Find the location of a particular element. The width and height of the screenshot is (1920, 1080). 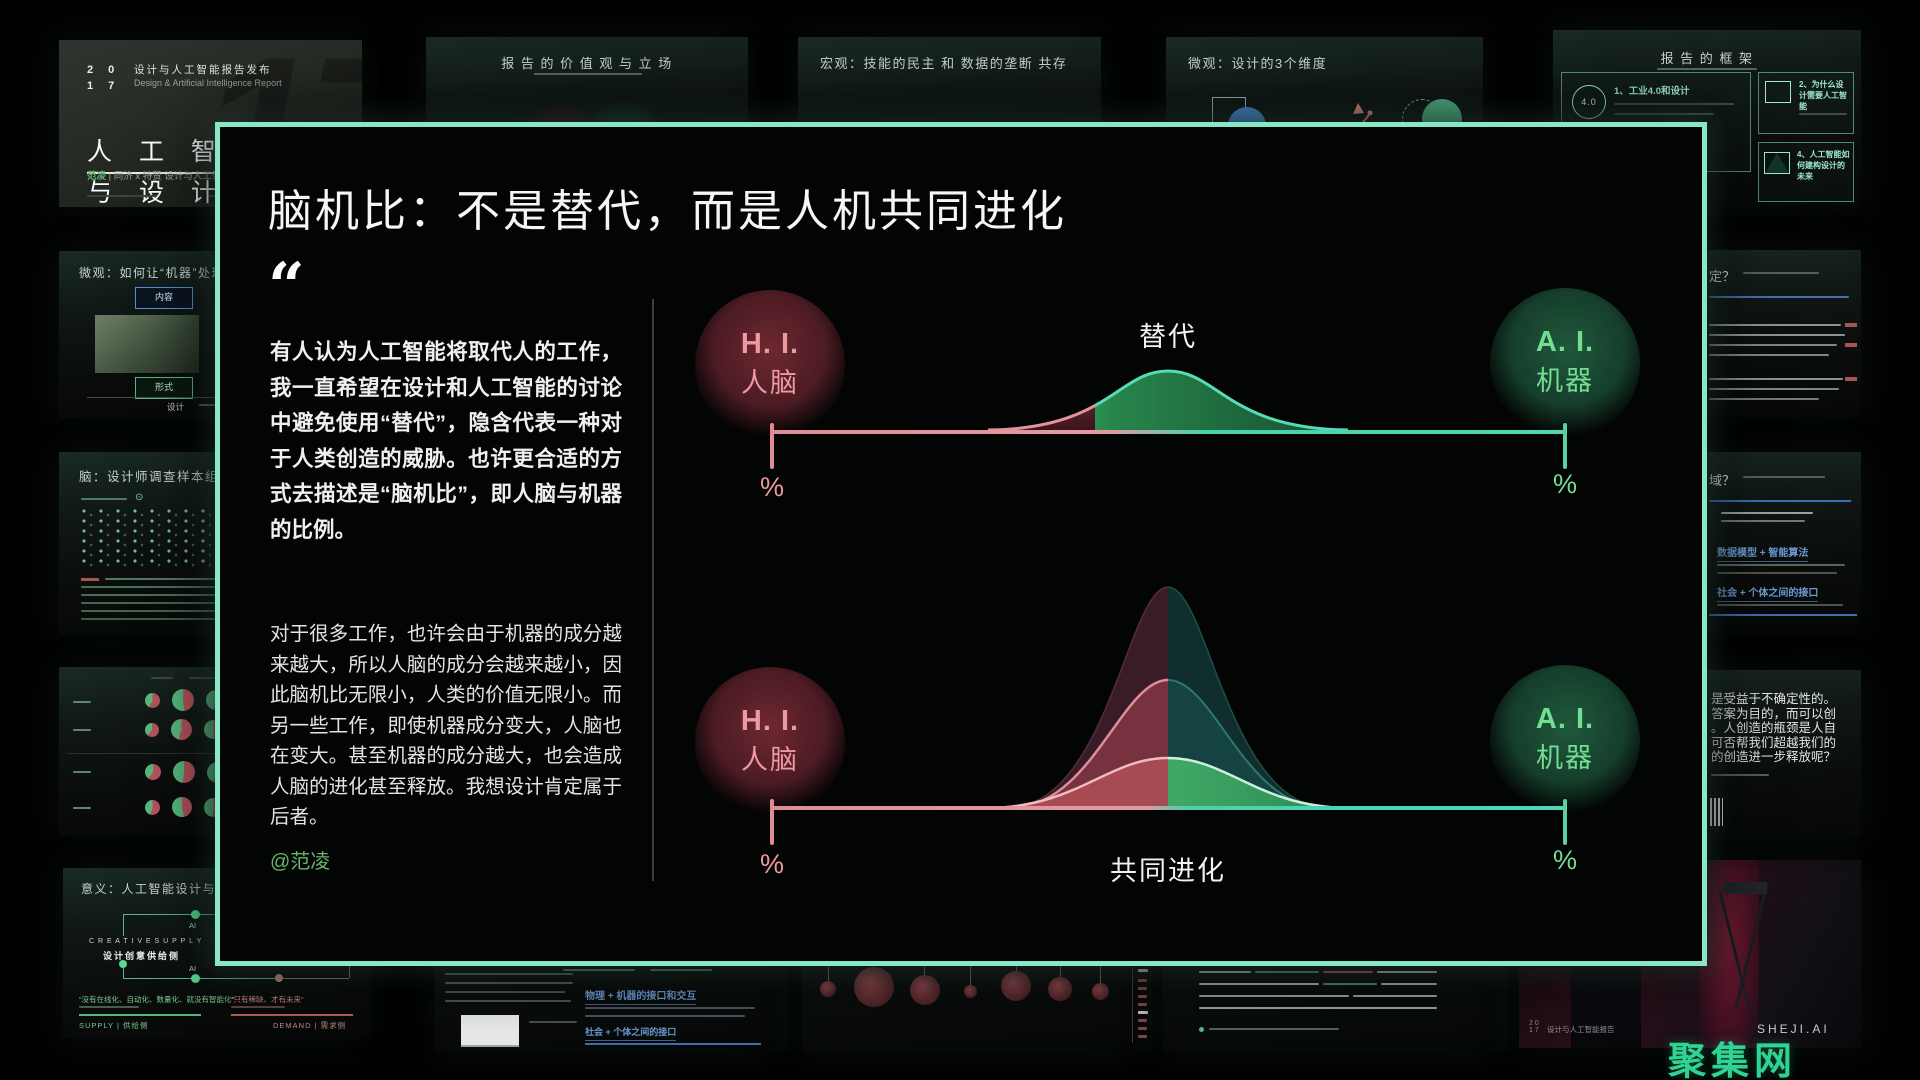

form-box: 形式 is located at coordinates (164, 388).